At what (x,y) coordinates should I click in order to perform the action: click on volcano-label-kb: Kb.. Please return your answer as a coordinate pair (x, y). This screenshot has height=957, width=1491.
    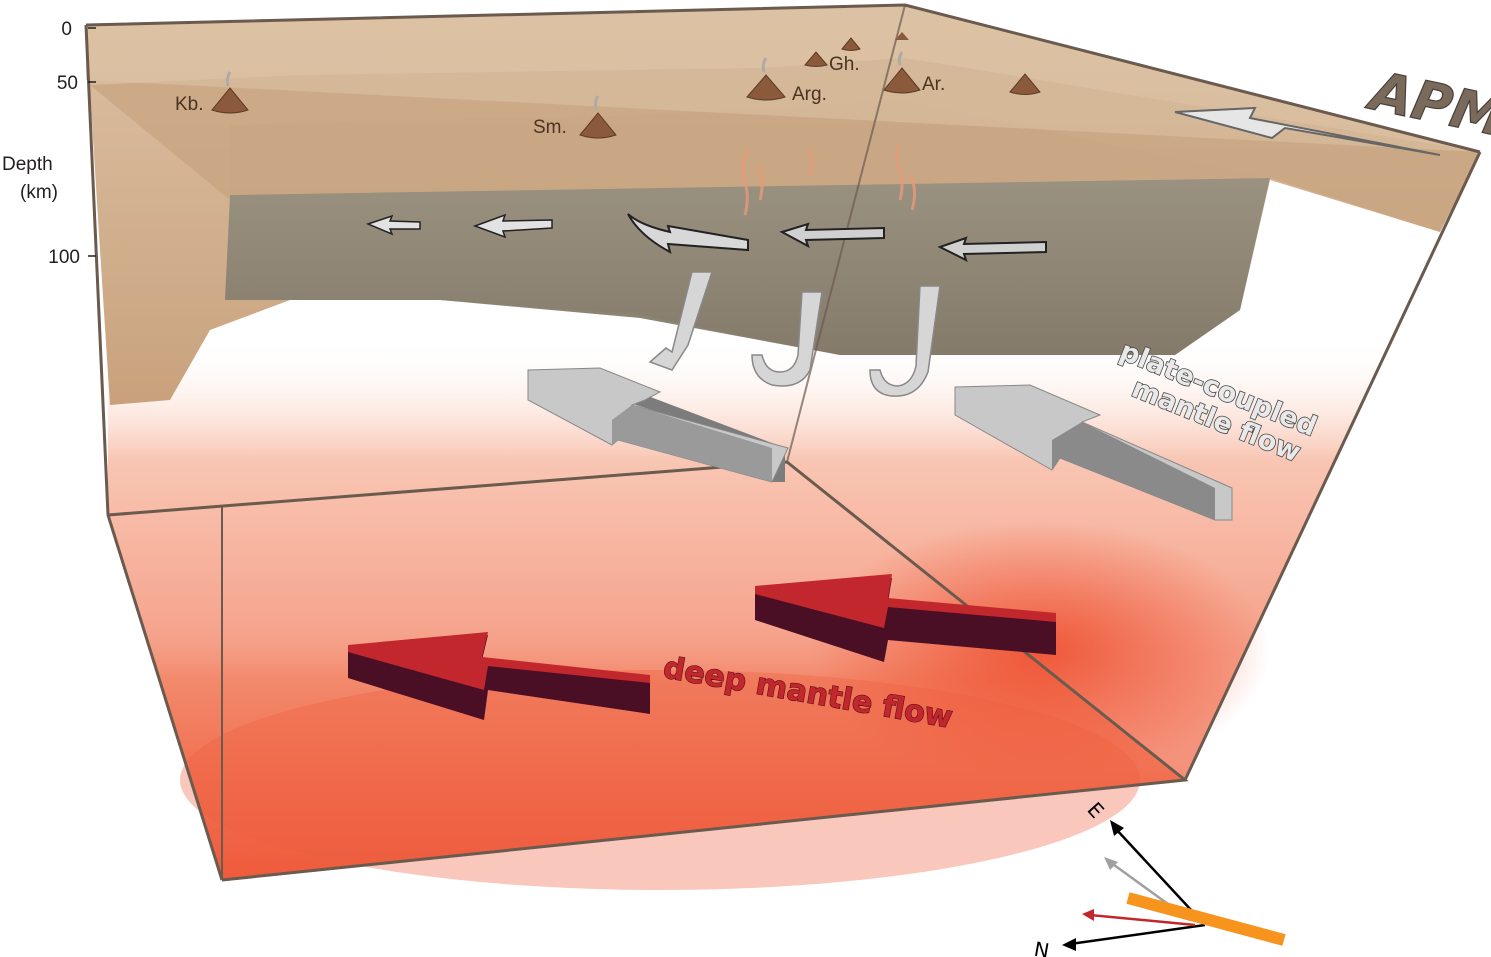
    Looking at the image, I should click on (189, 104).